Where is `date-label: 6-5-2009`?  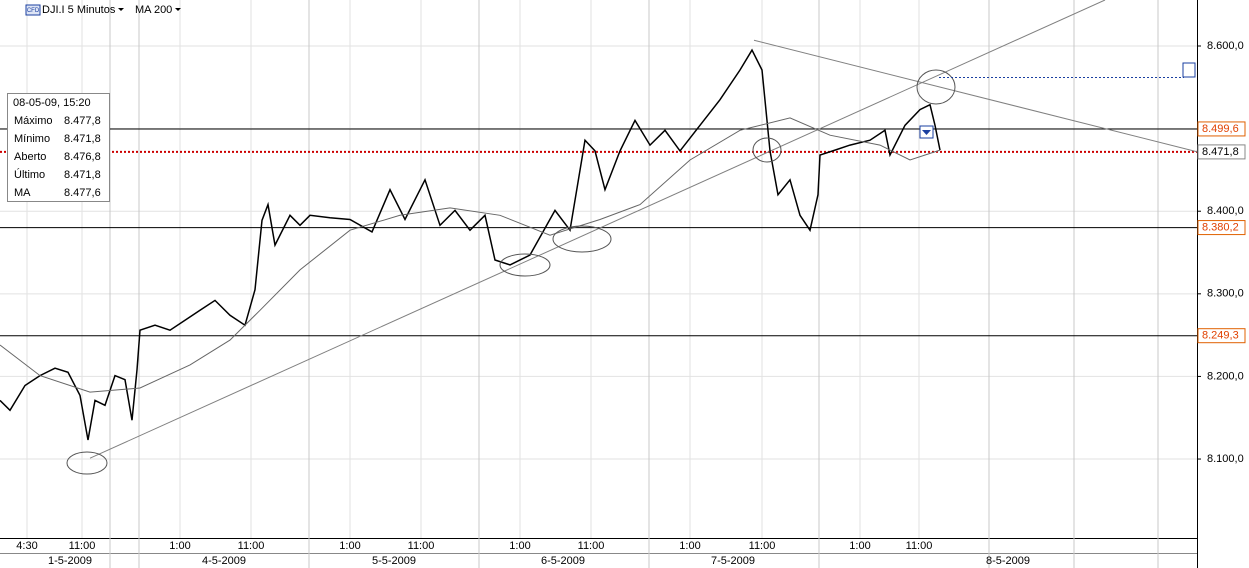
date-label: 6-5-2009 is located at coordinates (563, 561).